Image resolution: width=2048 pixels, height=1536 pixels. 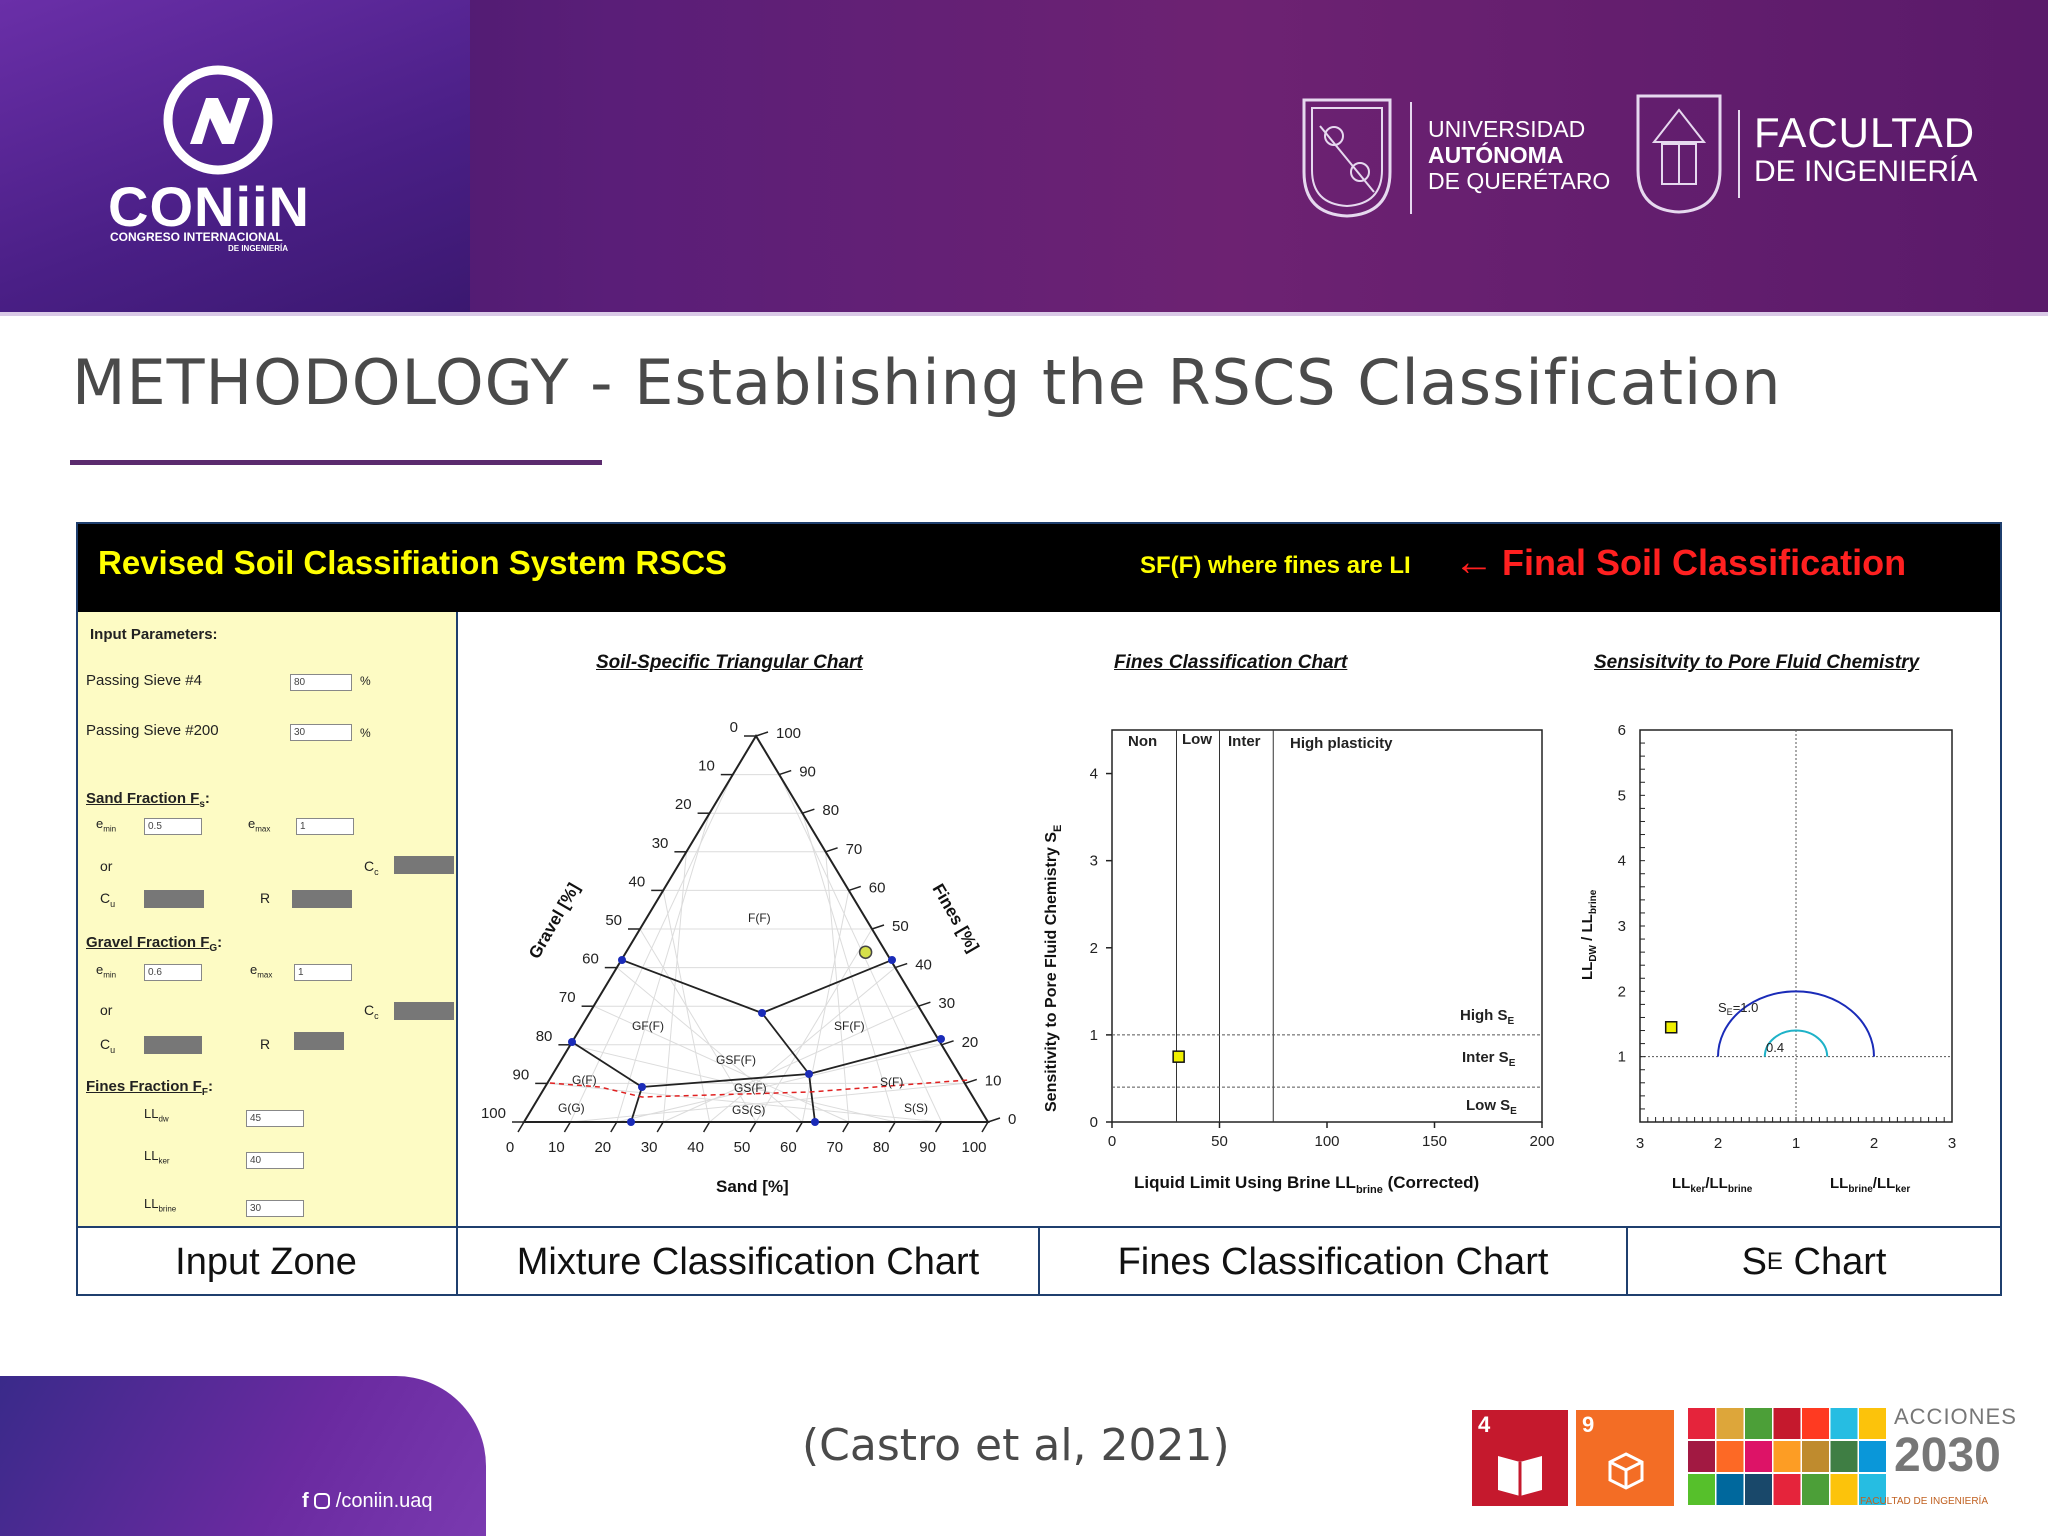 I want to click on sand-cc-field, so click(x=424, y=865).